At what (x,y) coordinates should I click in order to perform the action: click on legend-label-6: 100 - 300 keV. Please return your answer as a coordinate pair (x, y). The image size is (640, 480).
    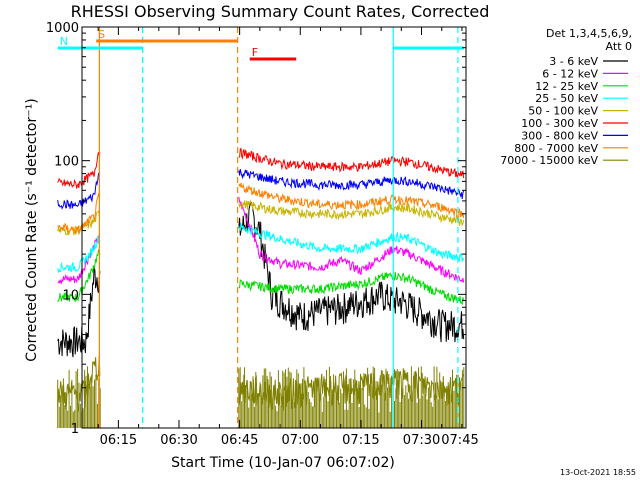
    Looking at the image, I should click on (559, 123).